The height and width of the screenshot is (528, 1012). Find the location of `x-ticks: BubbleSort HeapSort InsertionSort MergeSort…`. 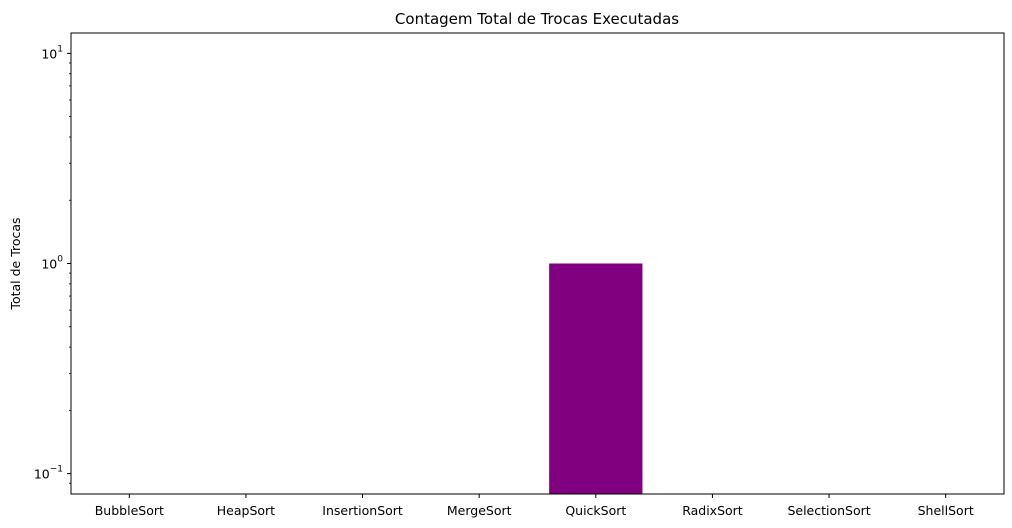

x-ticks: BubbleSort HeapSort InsertionSort MergeSort… is located at coordinates (534, 506).